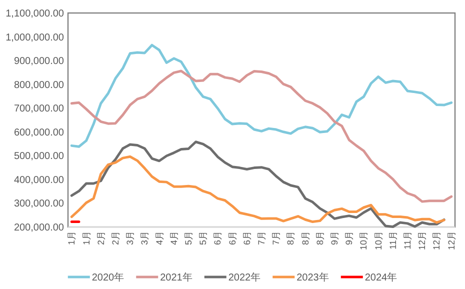 The image size is (465, 289). Describe the element at coordinates (39, 62) in the screenshot. I see `y-tick-label: 900,000.00` at that location.